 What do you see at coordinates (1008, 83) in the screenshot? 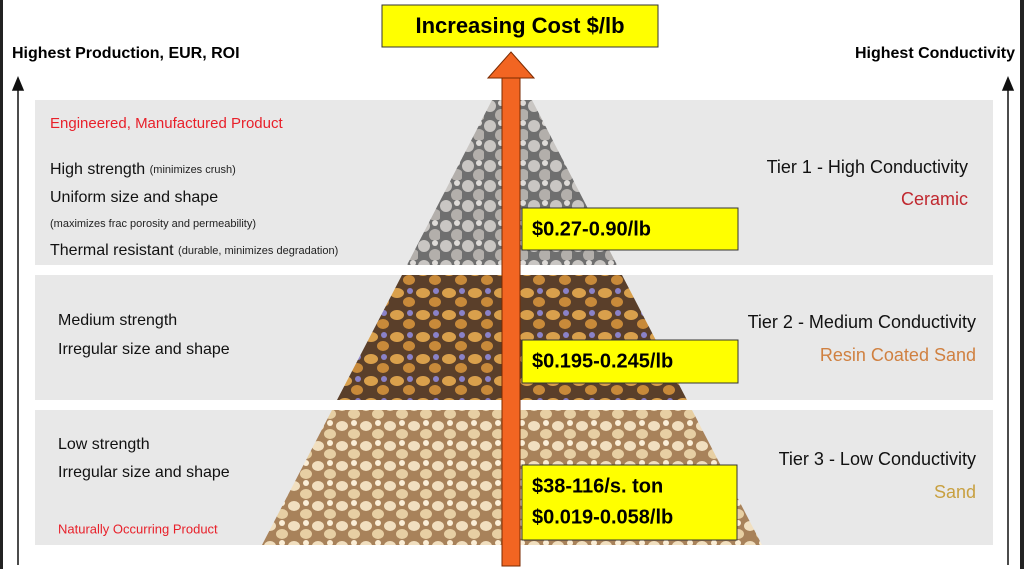
I see `right-arrowhead` at bounding box center [1008, 83].